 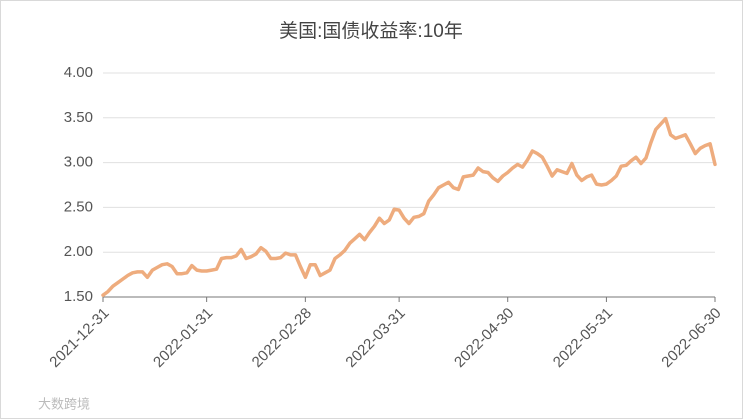 What do you see at coordinates (64, 403) in the screenshot?
I see `watermark: 大数跨境` at bounding box center [64, 403].